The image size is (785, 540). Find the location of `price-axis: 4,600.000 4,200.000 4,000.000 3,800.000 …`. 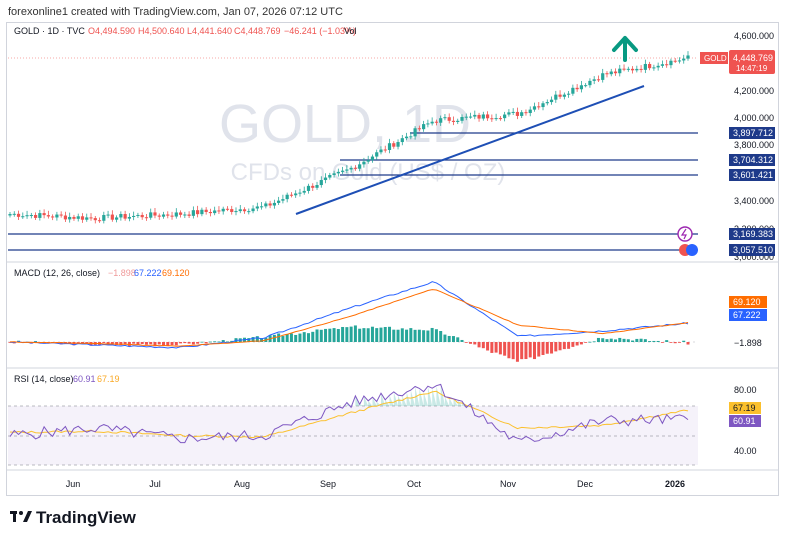

price-axis: 4,600.000 4,200.000 4,000.000 3,800.000 … is located at coordinates (726, 146).